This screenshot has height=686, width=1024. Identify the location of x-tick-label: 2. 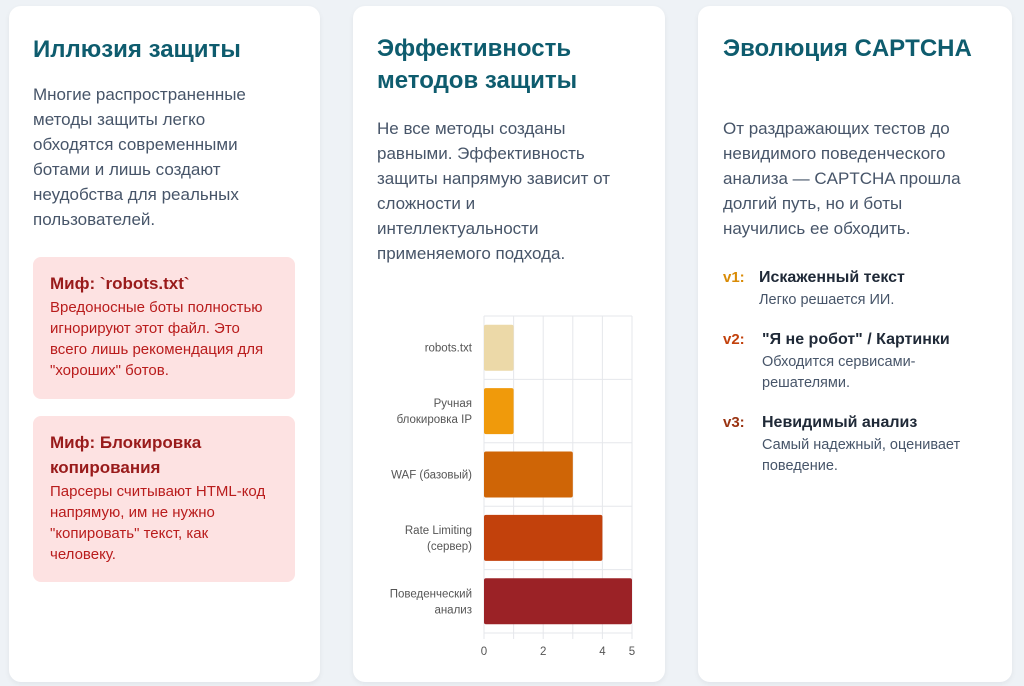
(543, 652).